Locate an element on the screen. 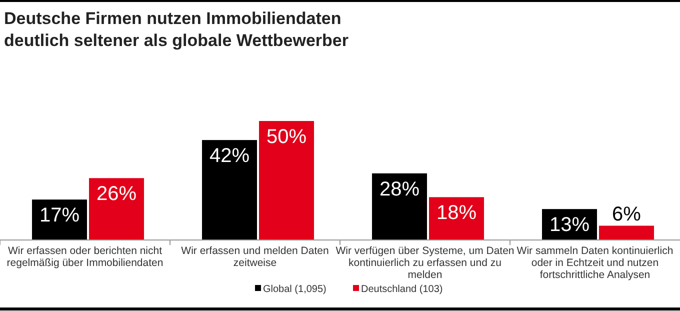 Image resolution: width=680 pixels, height=311 pixels. data-label: 50% is located at coordinates (286, 137).